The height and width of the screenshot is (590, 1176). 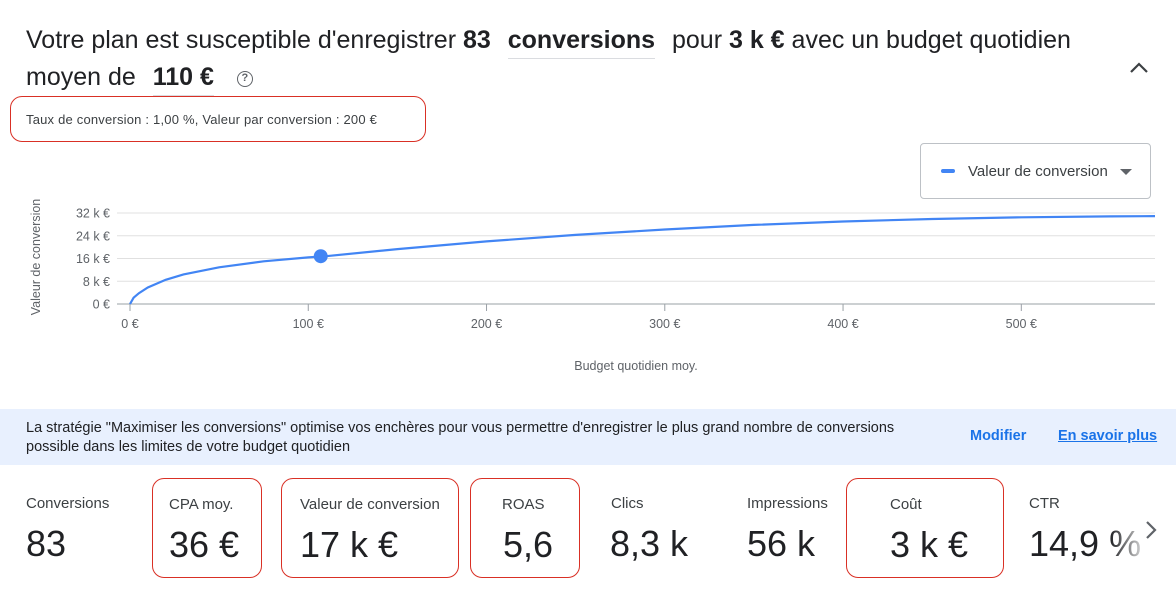 I want to click on series-swatch, so click(x=948, y=171).